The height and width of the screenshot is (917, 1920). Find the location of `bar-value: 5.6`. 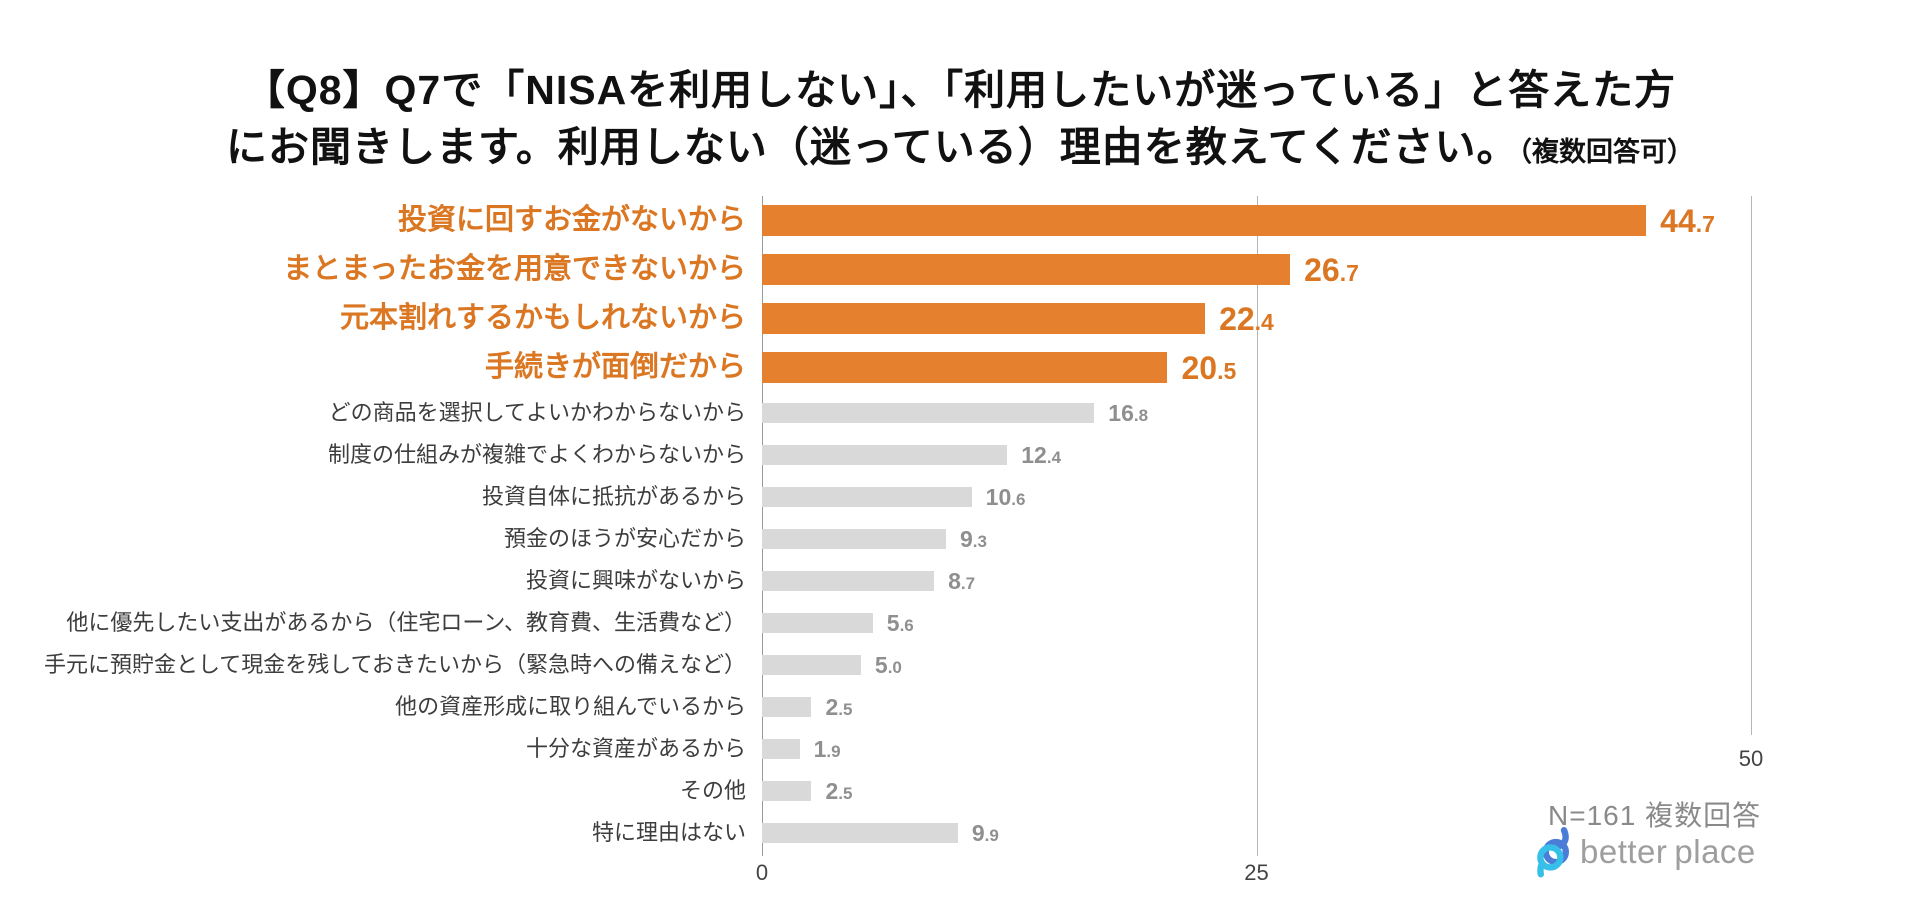

bar-value: 5.6 is located at coordinates (900, 622).